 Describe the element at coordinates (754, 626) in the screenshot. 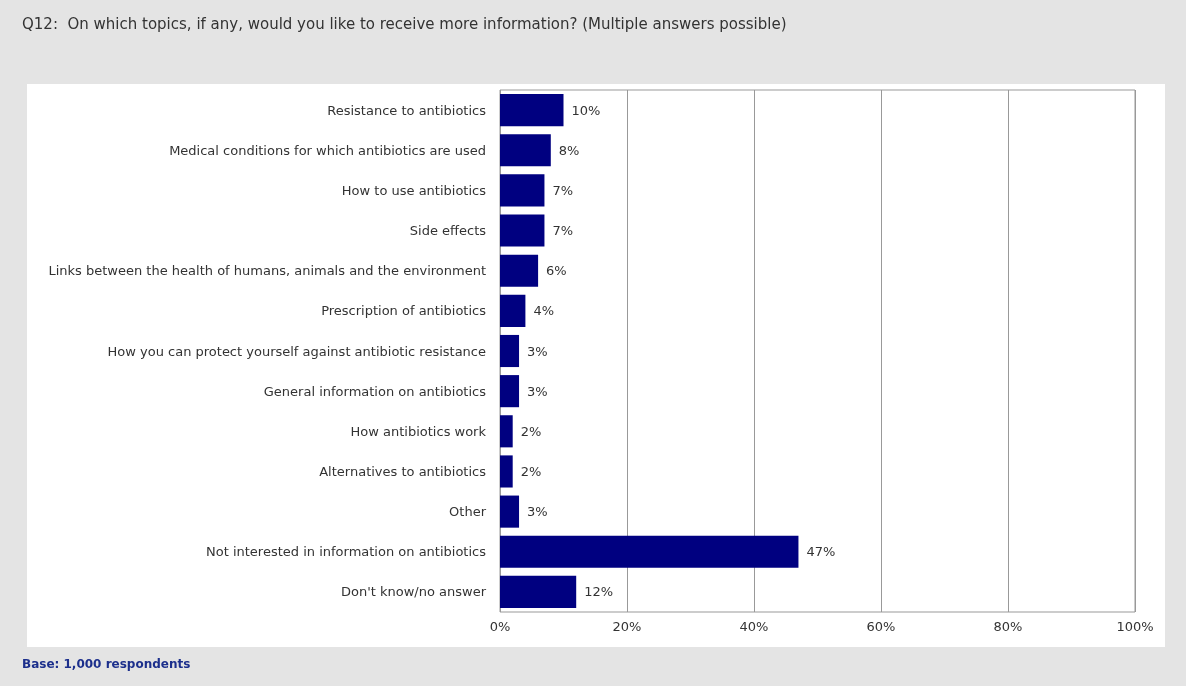

I see `x-tick-label: 40%` at that location.